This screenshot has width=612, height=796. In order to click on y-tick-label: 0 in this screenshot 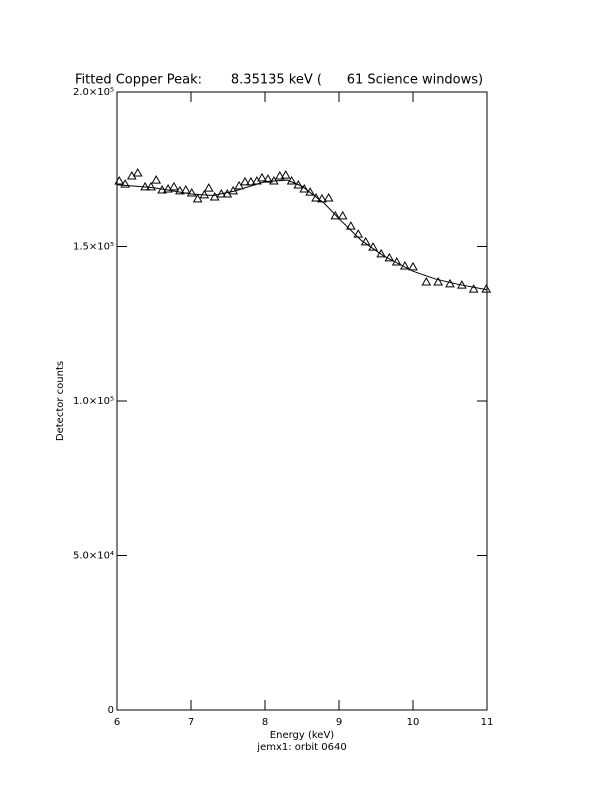, I will do `click(111, 710)`.